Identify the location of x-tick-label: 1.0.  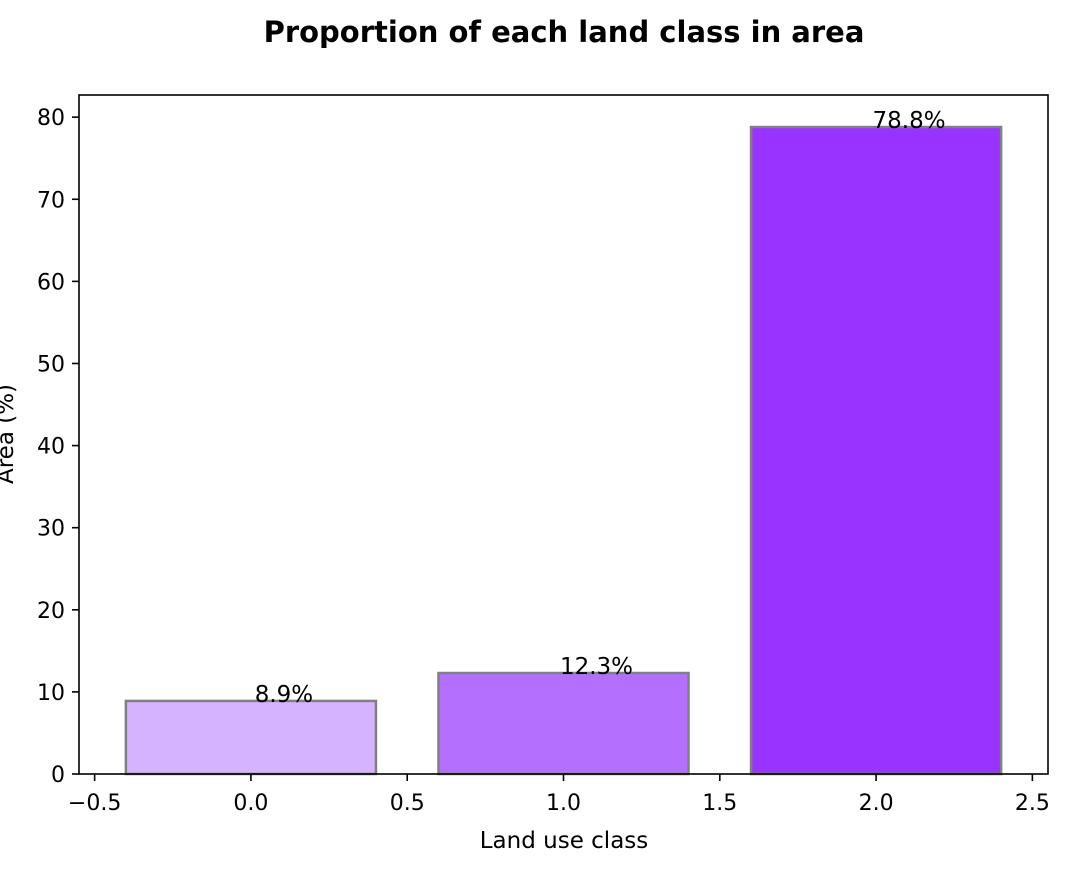
(563, 803).